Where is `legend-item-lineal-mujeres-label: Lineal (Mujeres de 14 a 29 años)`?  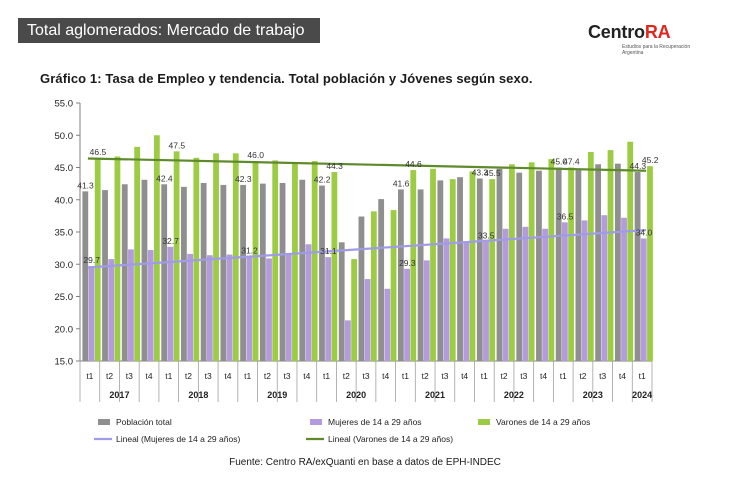 legend-item-lineal-mujeres-label: Lineal (Mujeres de 14 a 29 años) is located at coordinates (178, 439).